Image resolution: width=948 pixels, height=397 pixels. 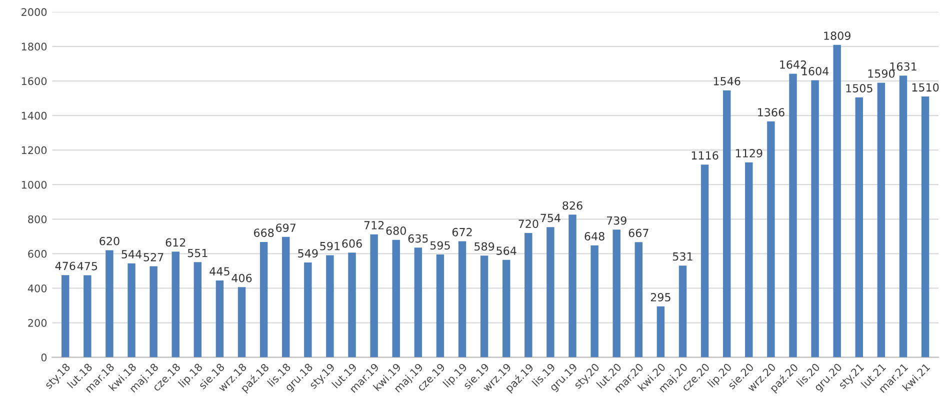 What do you see at coordinates (616, 220) in the screenshot?
I see `data-label: 739` at bounding box center [616, 220].